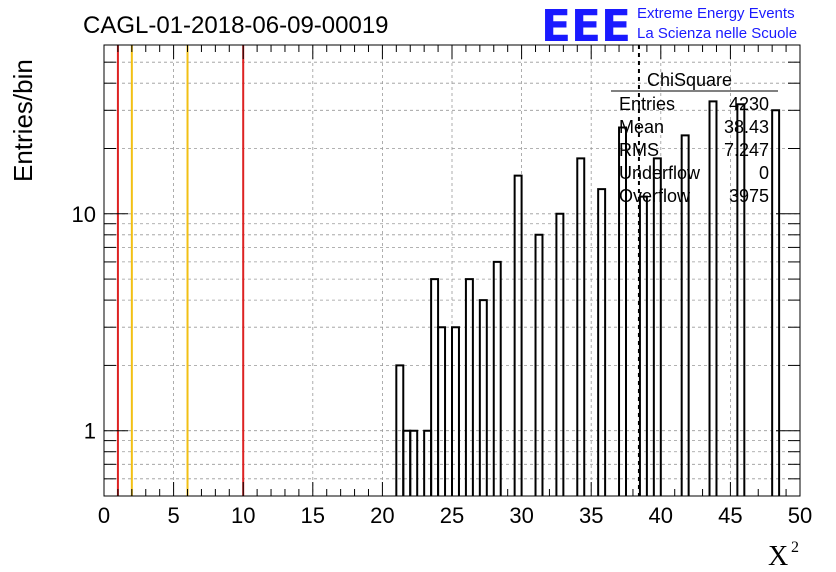  I want to click on y-tick-label: 1, so click(90, 431).